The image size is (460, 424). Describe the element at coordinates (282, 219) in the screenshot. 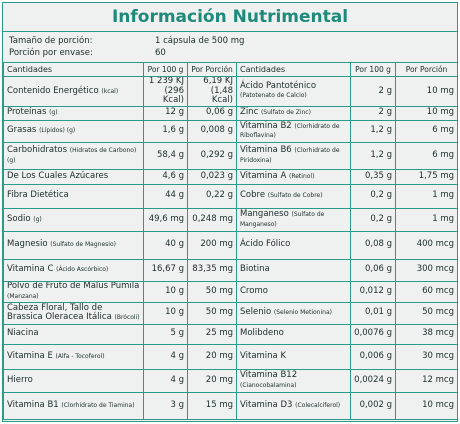

I see `nutrient-note: (Sulfato de Manganeso)` at that location.